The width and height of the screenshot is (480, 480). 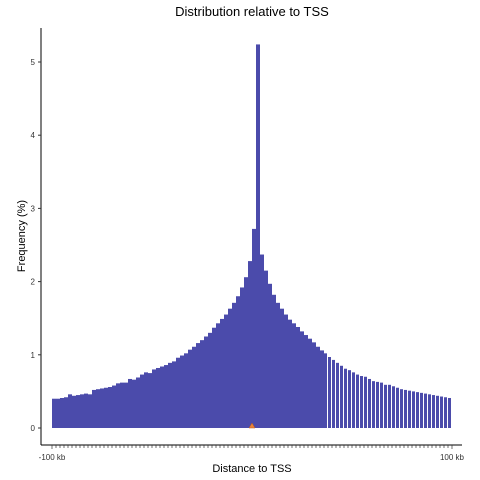 What do you see at coordinates (33, 208) in the screenshot?
I see `y-tick-label: 3` at bounding box center [33, 208].